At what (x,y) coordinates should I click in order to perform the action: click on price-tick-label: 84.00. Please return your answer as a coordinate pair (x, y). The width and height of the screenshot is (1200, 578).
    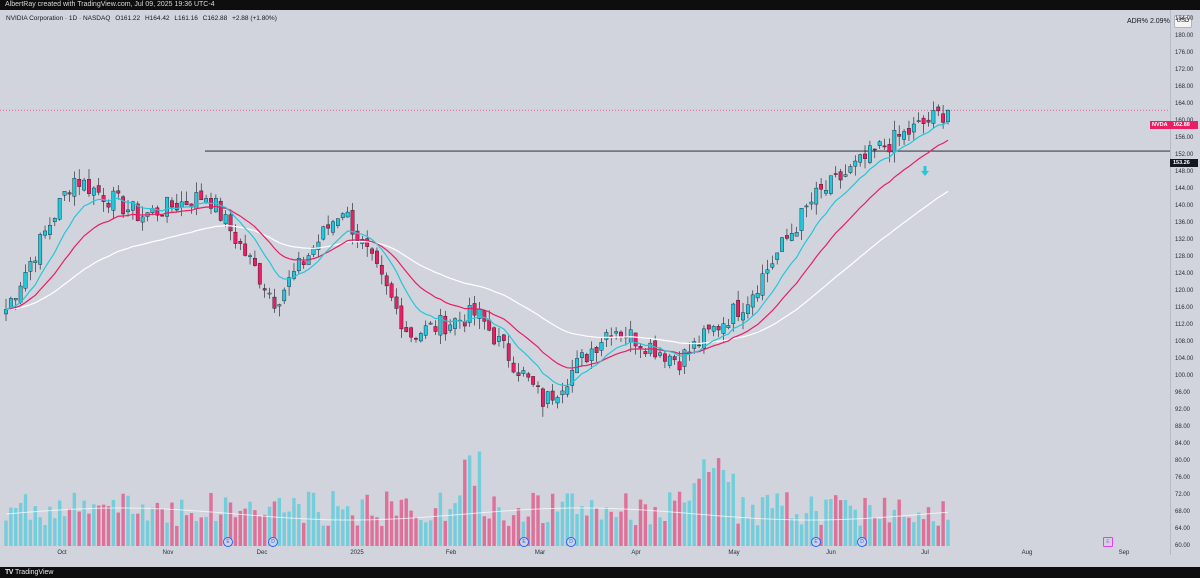
    Looking at the image, I should click on (1183, 444).